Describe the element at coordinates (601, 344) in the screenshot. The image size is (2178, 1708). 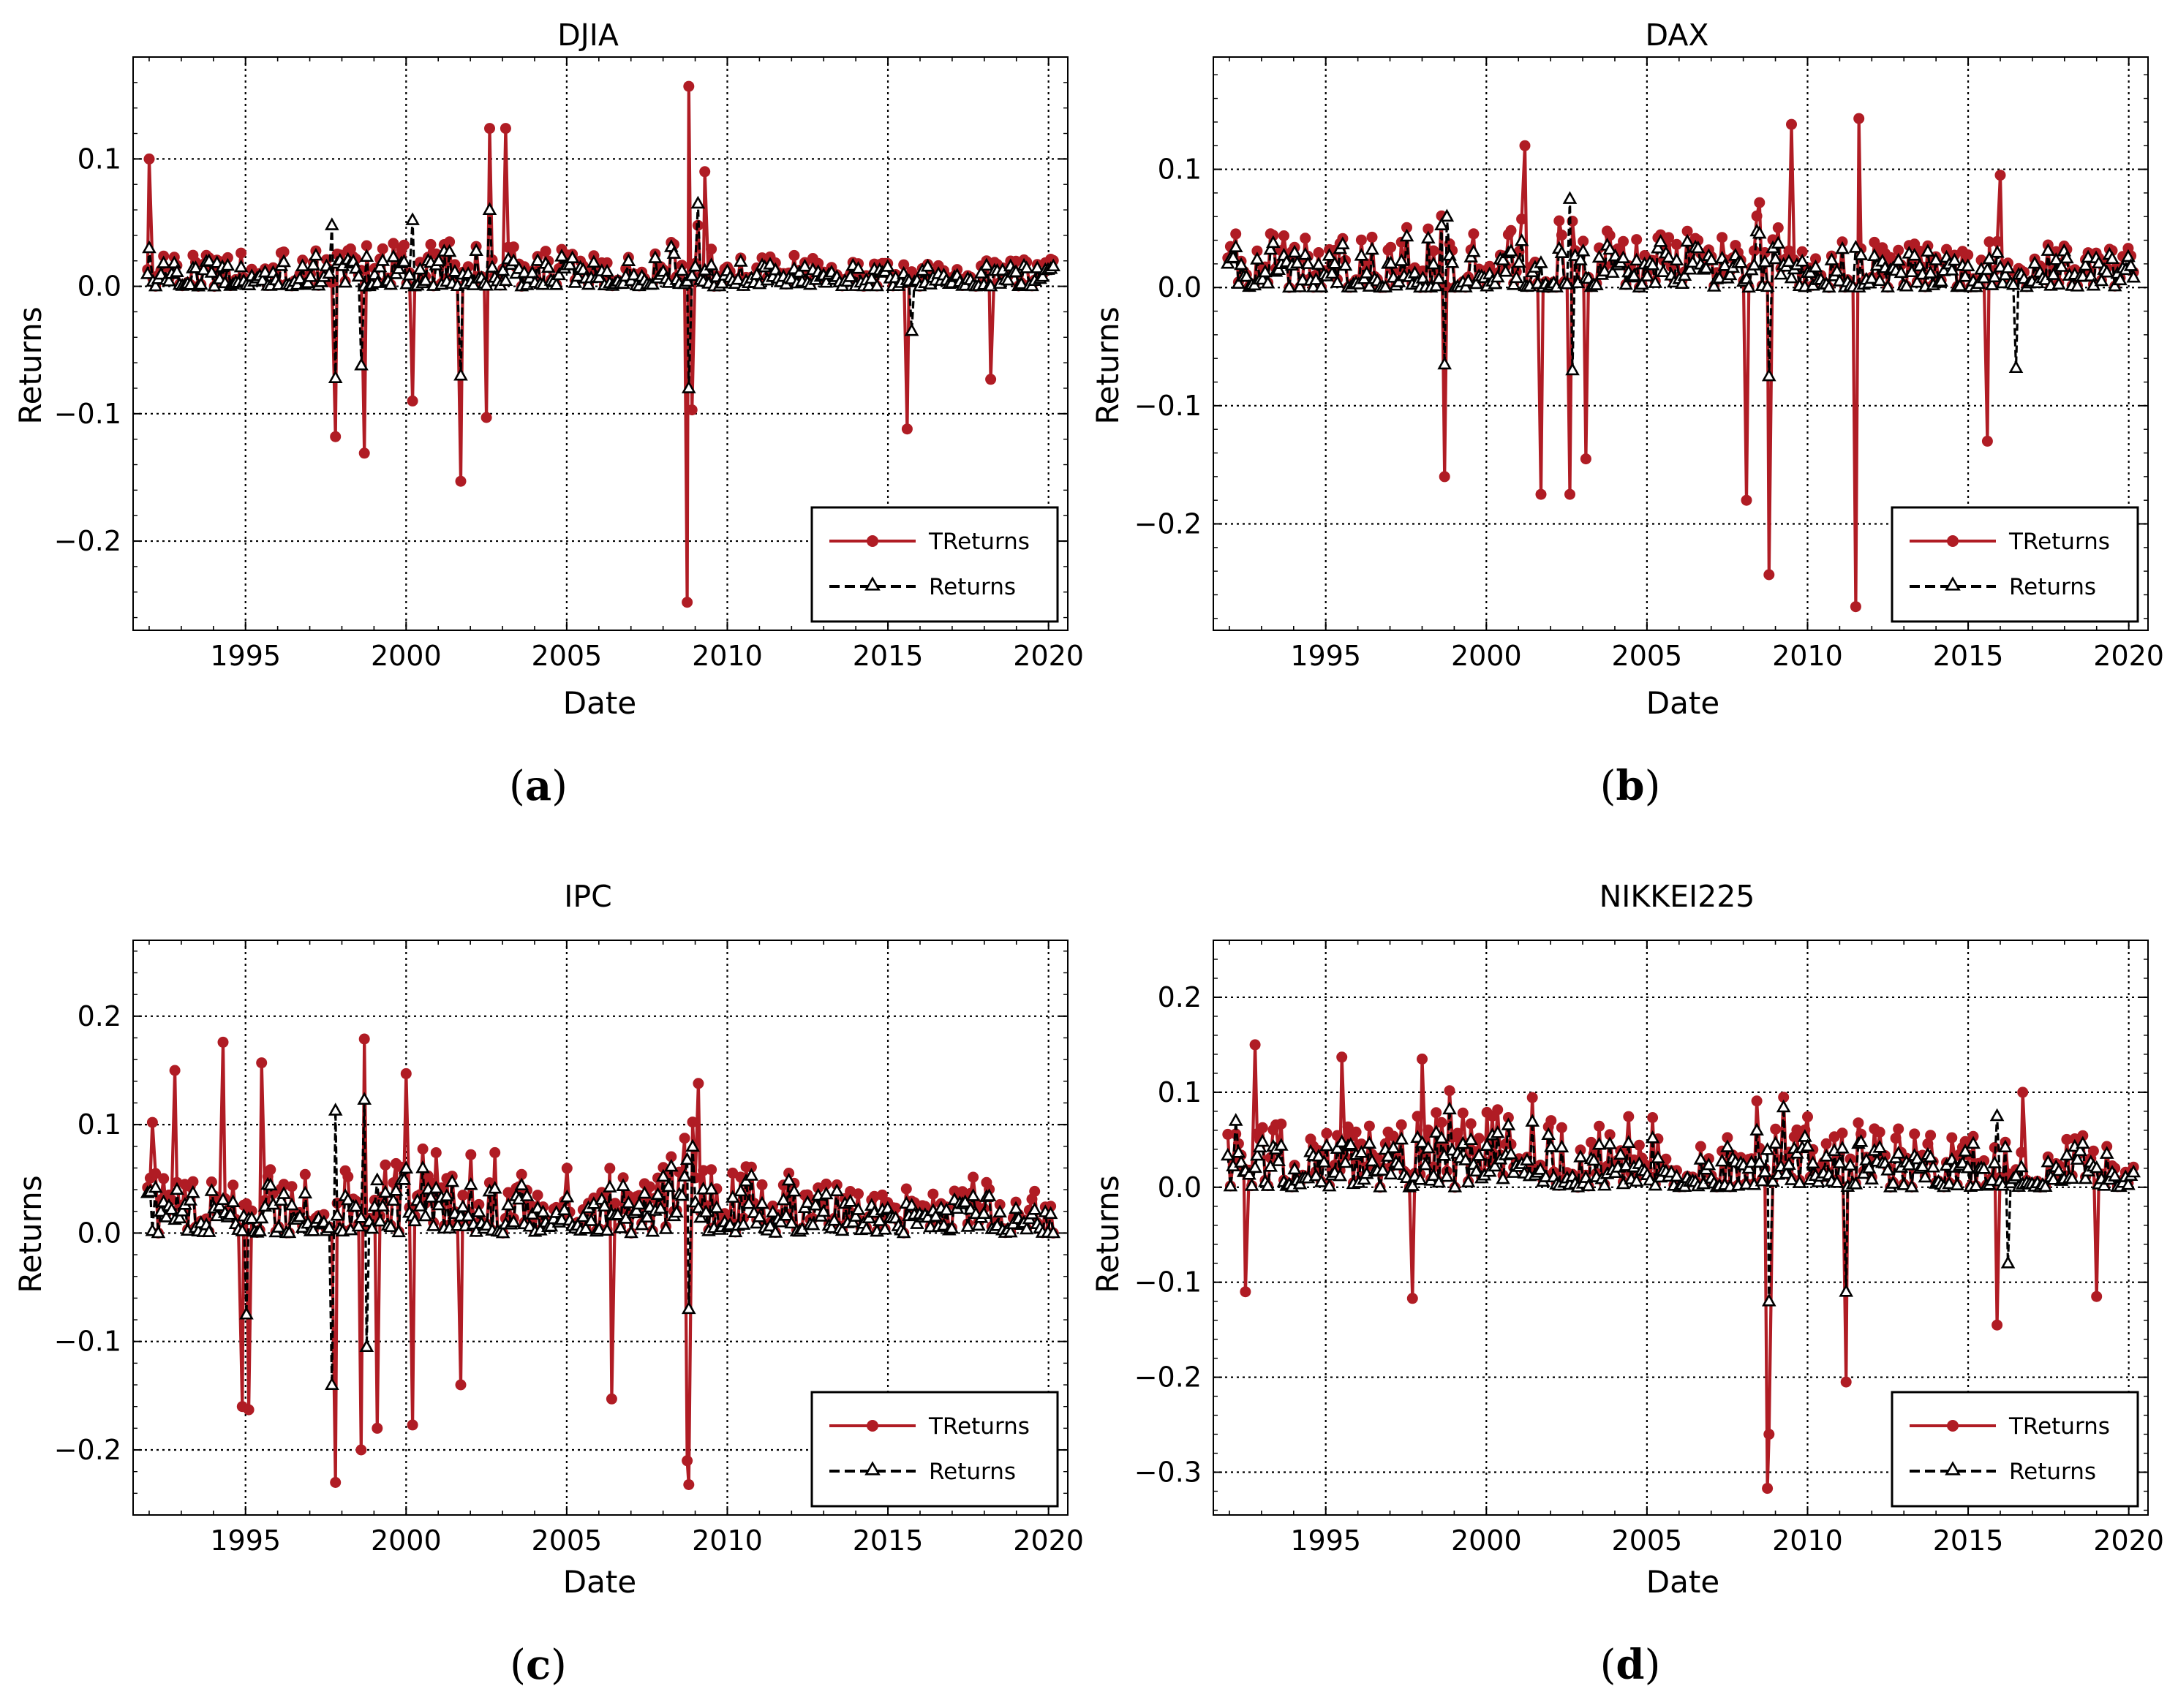
I see `series-layer` at that location.